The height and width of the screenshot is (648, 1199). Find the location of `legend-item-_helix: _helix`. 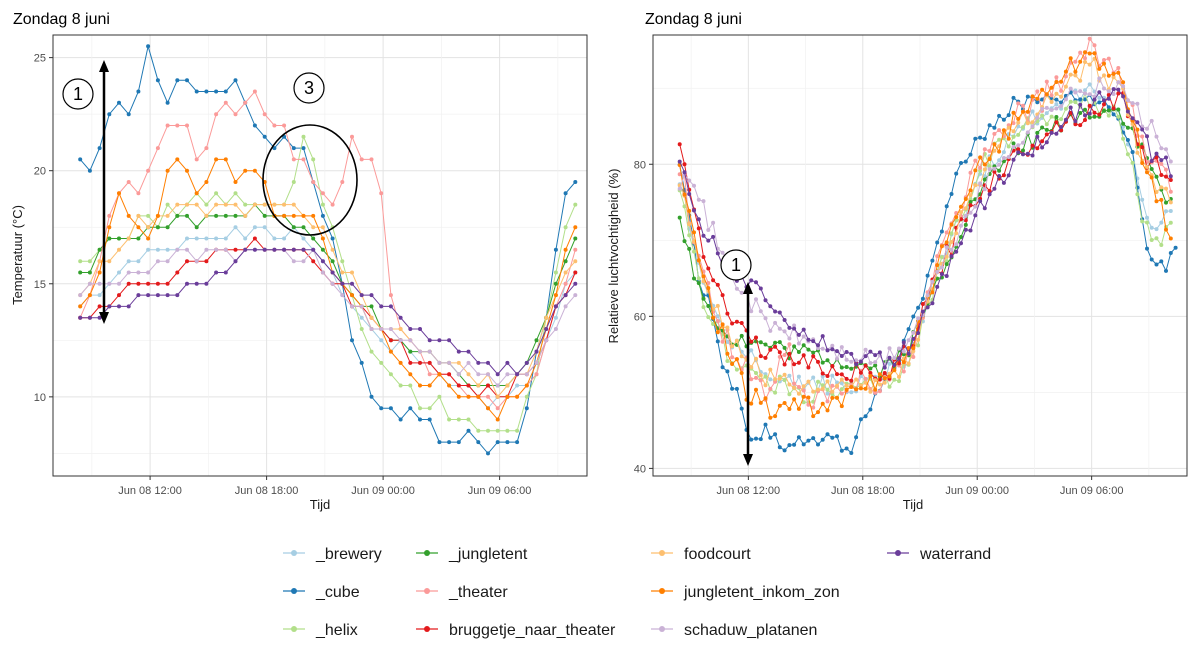

legend-item-_helix: _helix is located at coordinates (320, 630).